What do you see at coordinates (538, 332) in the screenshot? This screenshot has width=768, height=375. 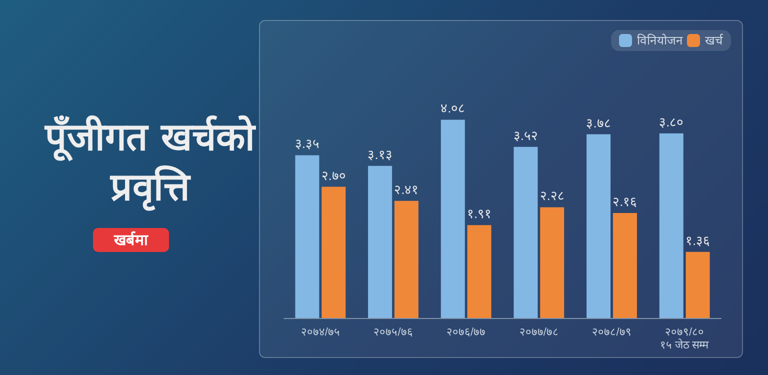 I see `x-tick-label: २०७७/७८` at bounding box center [538, 332].